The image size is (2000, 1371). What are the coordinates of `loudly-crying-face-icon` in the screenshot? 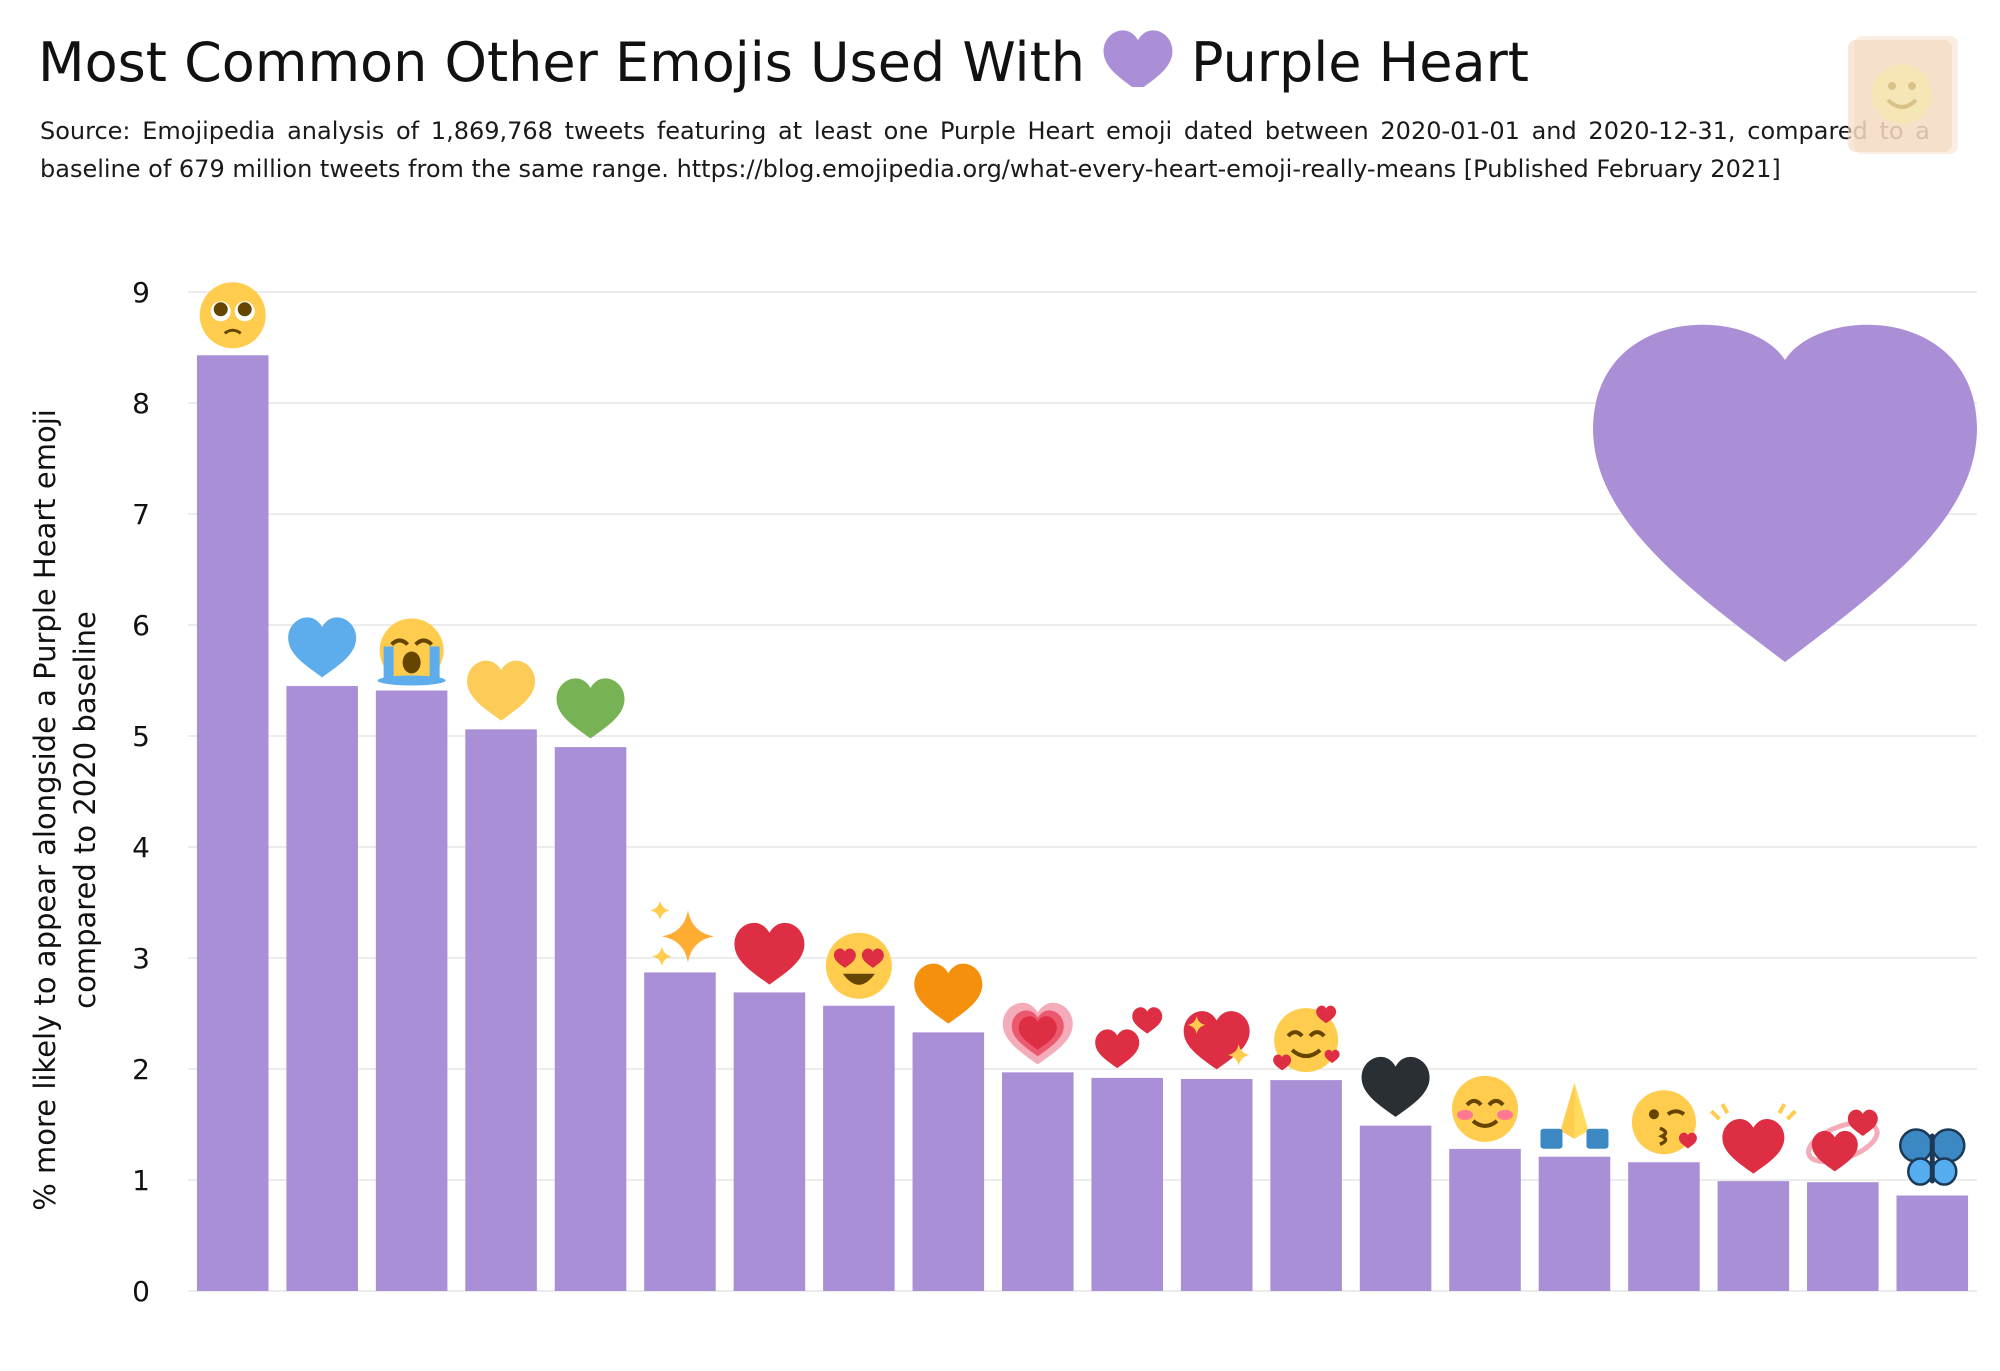 It's located at (411, 652).